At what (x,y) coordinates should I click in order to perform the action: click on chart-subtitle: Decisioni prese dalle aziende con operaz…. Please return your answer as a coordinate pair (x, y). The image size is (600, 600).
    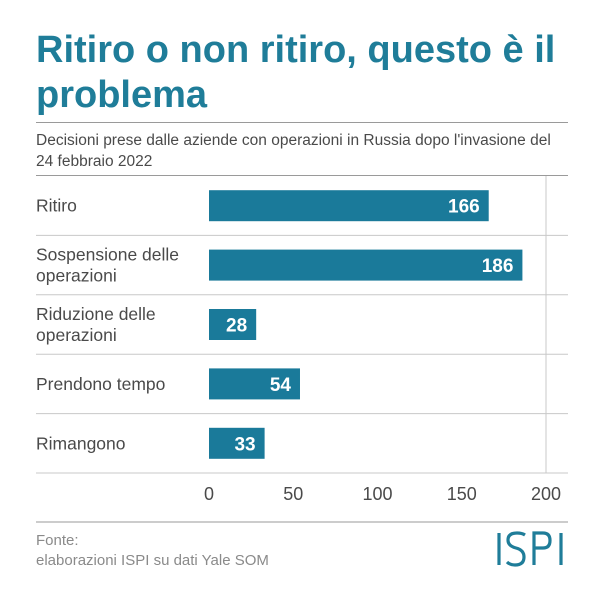
    Looking at the image, I should click on (293, 151).